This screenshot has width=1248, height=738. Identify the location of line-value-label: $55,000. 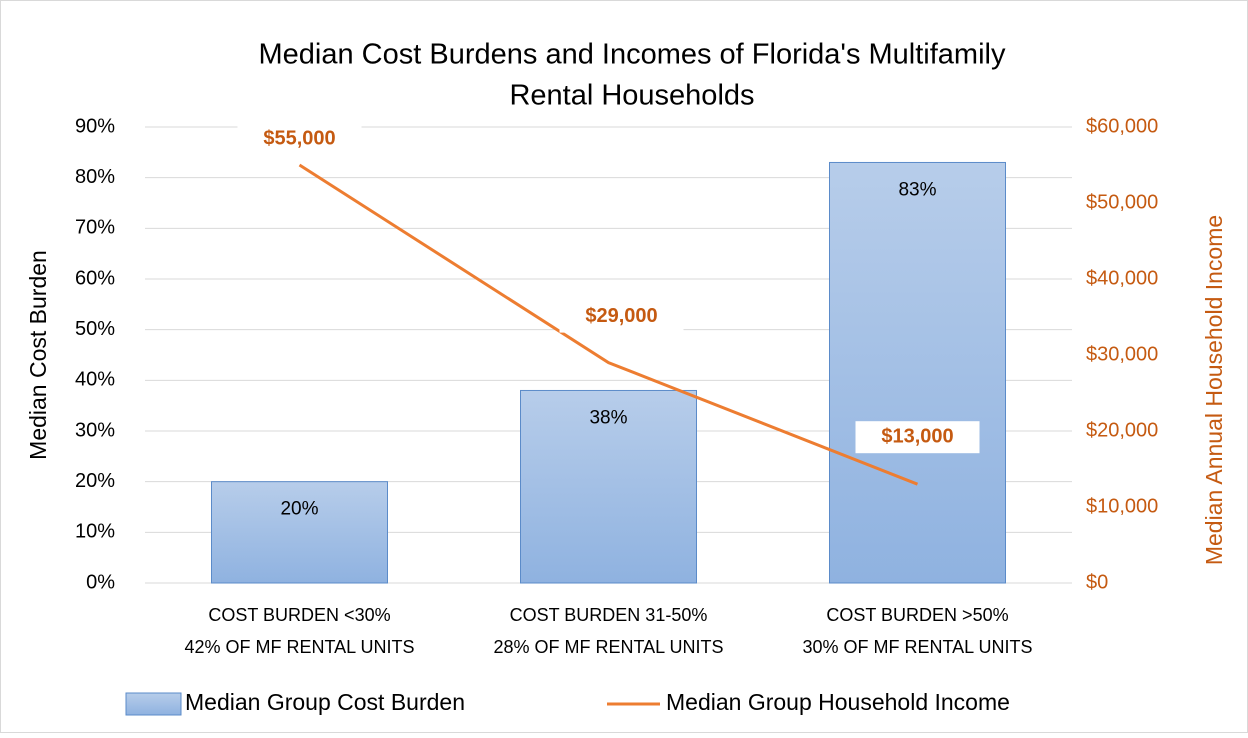
(299, 138).